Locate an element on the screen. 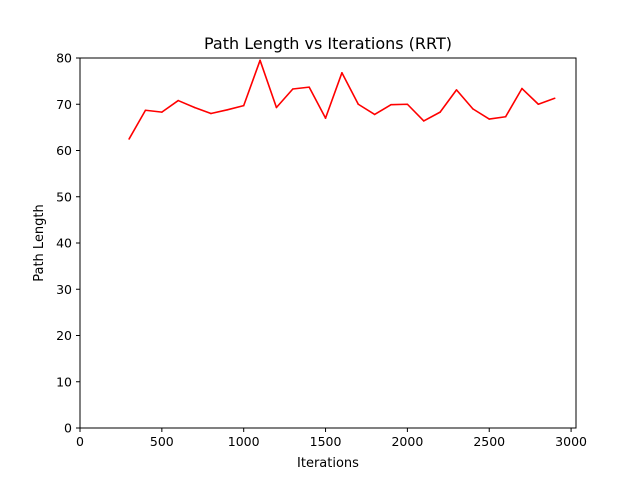 Image resolution: width=640 pixels, height=480 pixels. x-tick-label: 2000 is located at coordinates (407, 441).